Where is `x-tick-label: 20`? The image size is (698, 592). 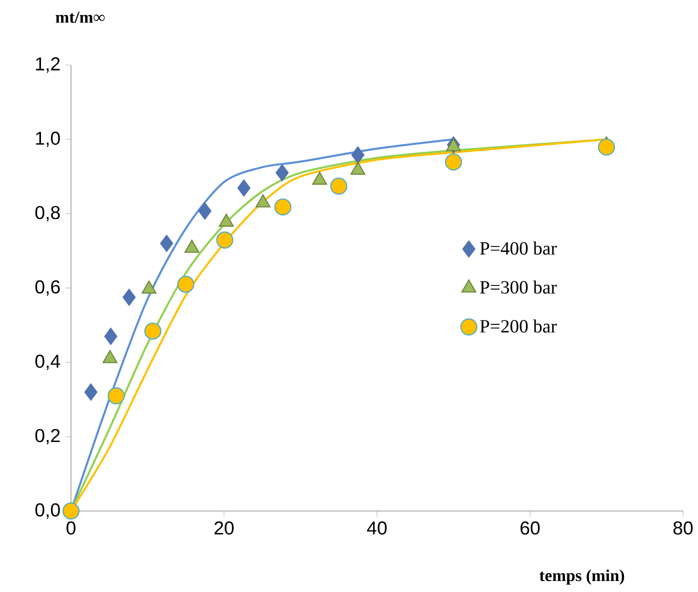 x-tick-label: 20 is located at coordinates (224, 528).